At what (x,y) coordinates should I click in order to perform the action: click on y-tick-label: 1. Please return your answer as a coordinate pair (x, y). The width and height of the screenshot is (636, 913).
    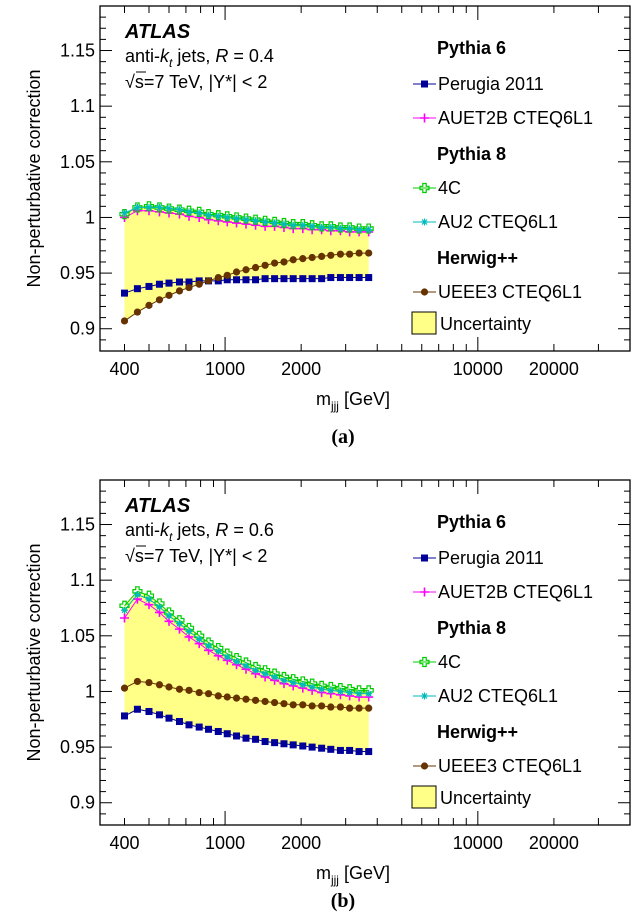
    Looking at the image, I should click on (90, 691).